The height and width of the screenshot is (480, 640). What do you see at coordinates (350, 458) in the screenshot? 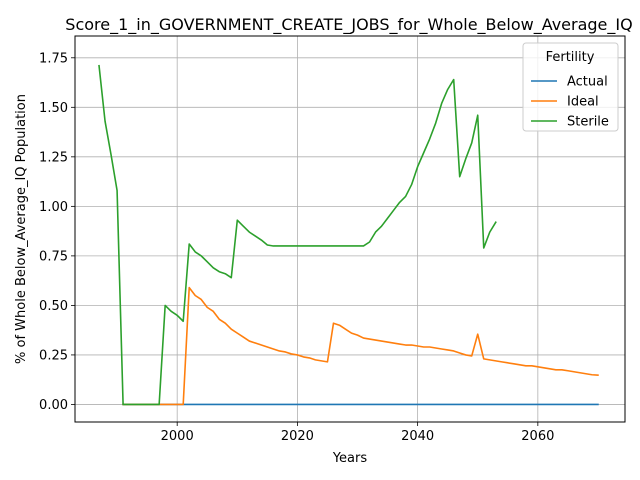
I see `x-axis-label: Years` at bounding box center [350, 458].